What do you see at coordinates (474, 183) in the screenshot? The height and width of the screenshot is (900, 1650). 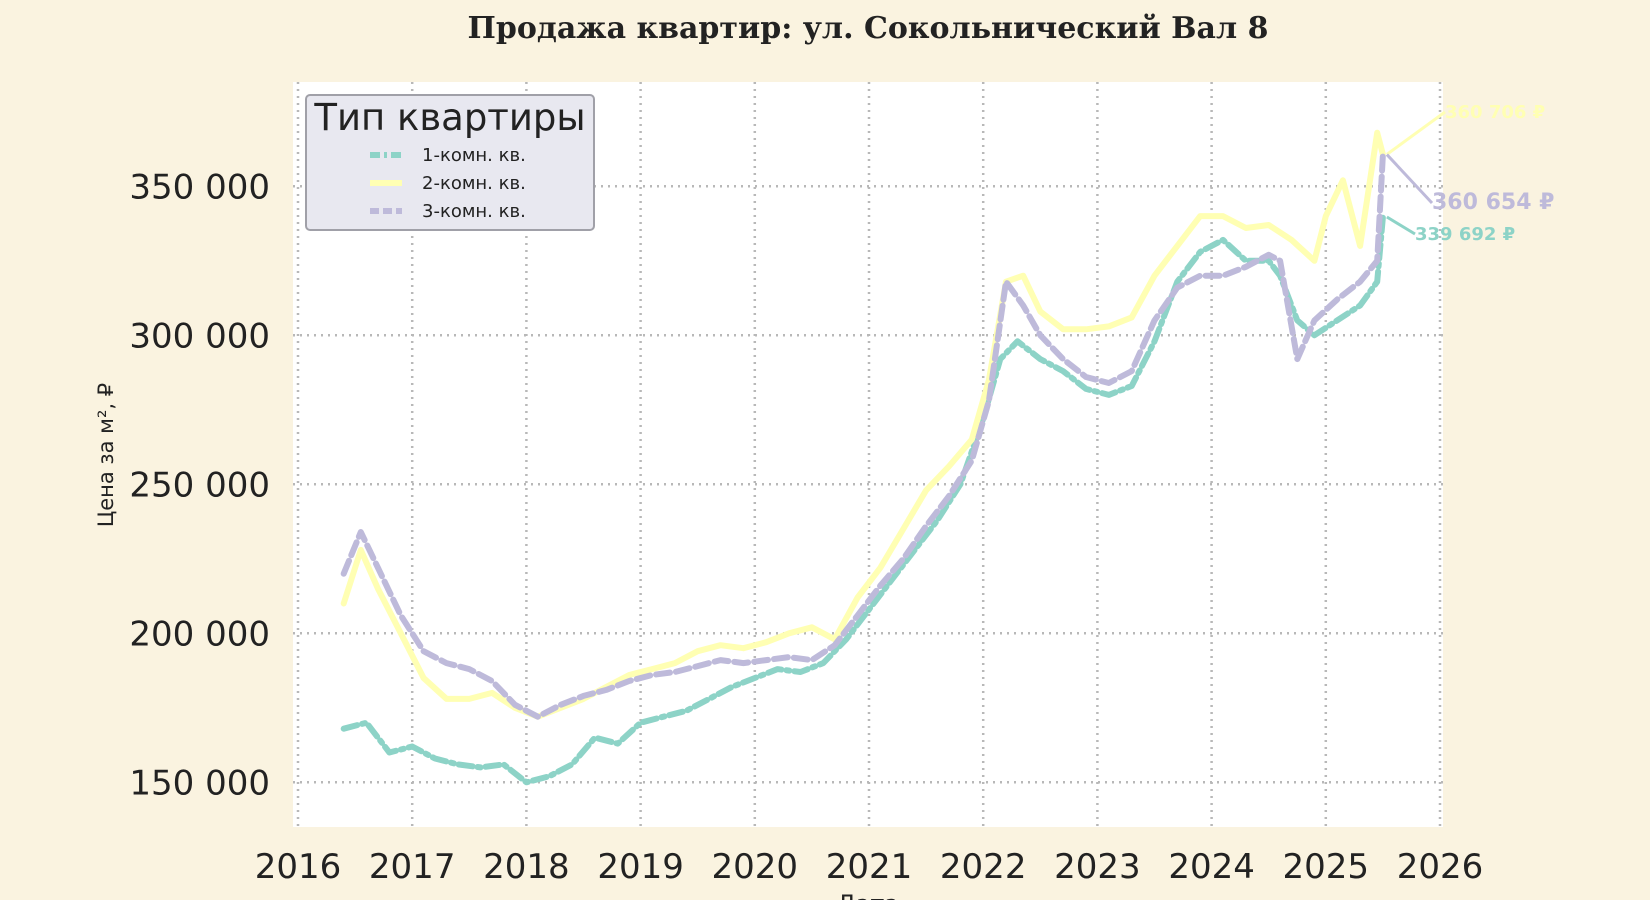 I see `legend-item-label: 2-комн. кв.` at bounding box center [474, 183].